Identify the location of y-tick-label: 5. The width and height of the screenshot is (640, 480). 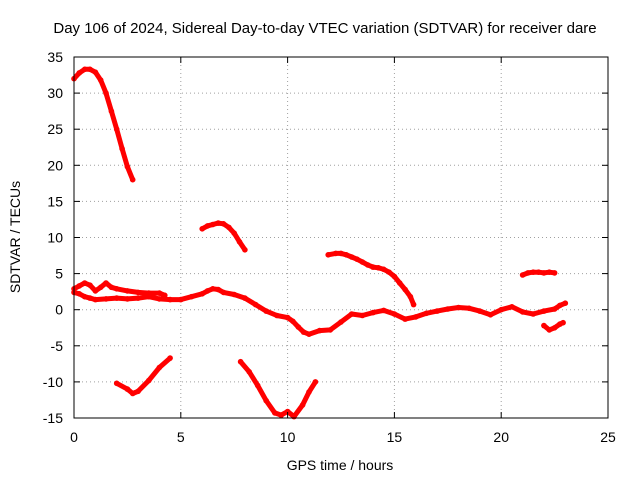
(59, 274).